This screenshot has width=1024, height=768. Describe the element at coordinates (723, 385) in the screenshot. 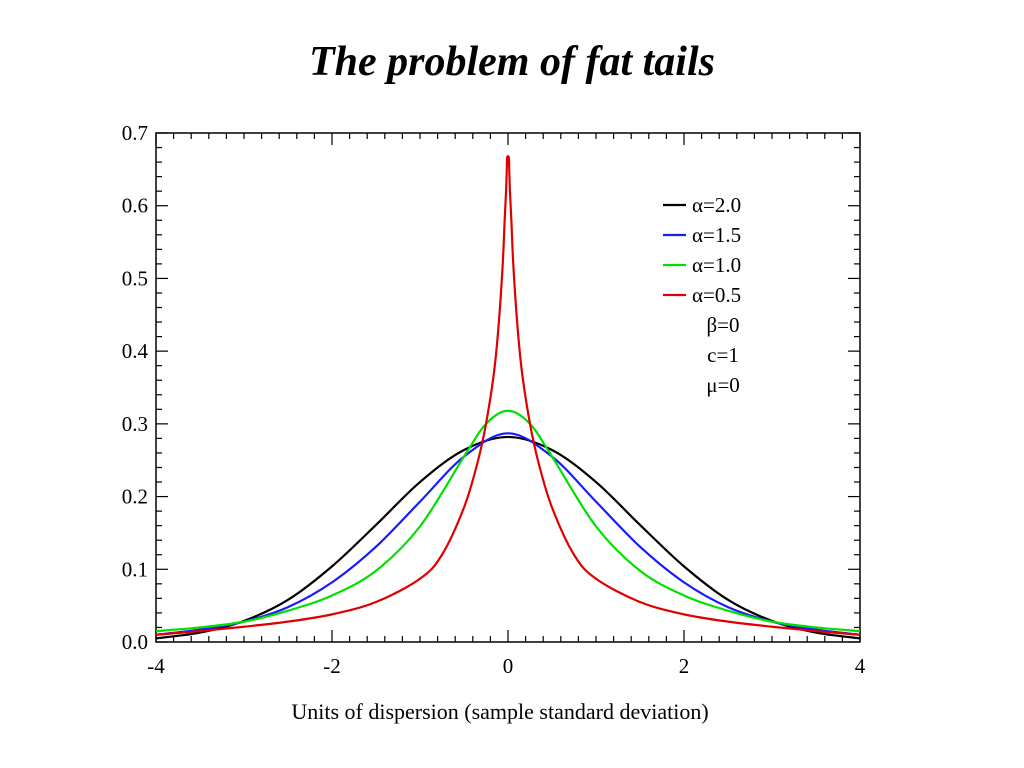

I see `legend-note: μ=0` at that location.